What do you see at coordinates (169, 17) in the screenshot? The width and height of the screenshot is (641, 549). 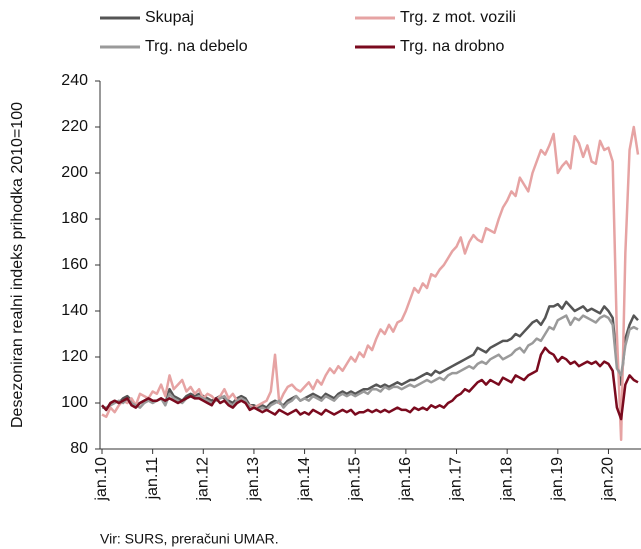 I see `legend-label: Skupaj` at bounding box center [169, 17].